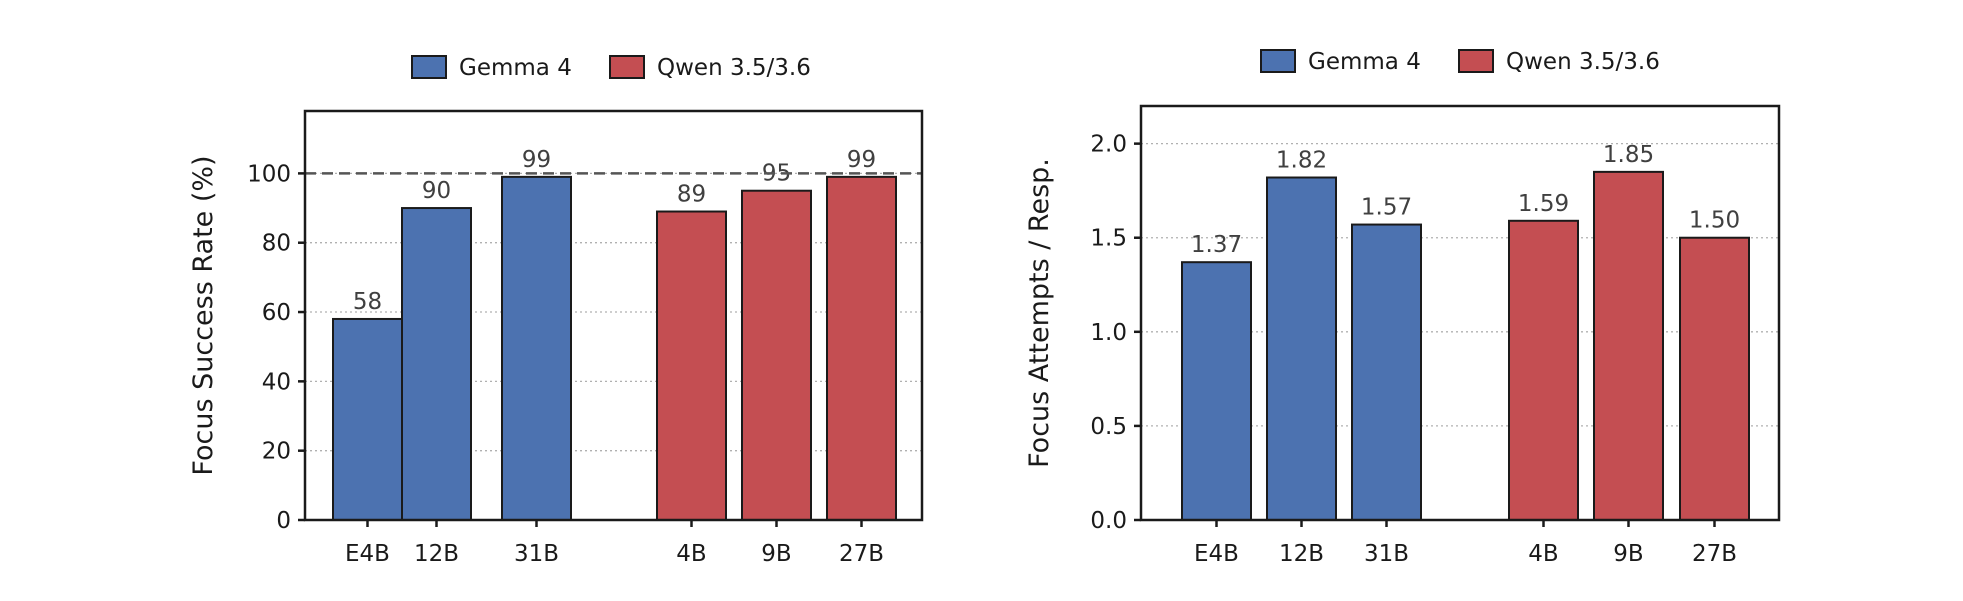  What do you see at coordinates (1108, 427) in the screenshot?
I see `y-tick-label: 0.5` at bounding box center [1108, 427].